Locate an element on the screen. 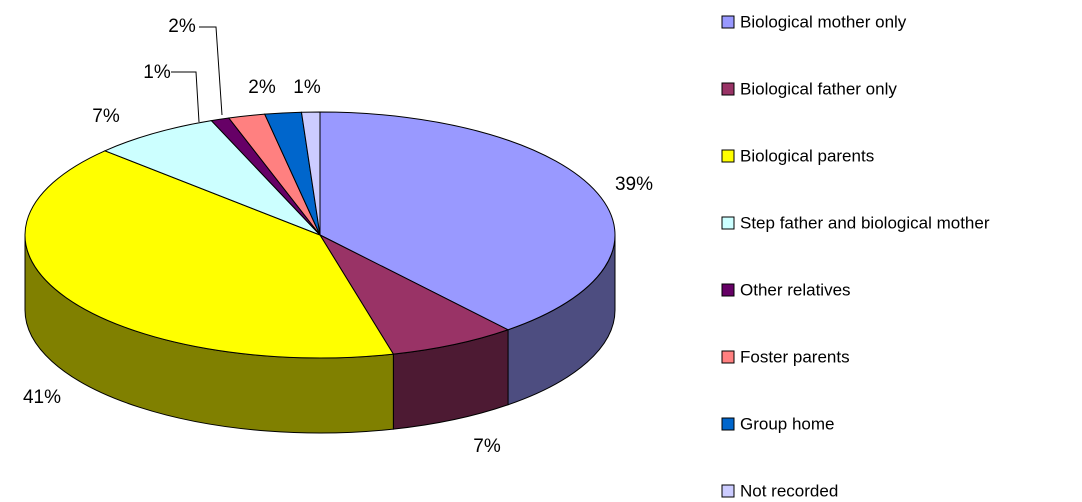 The width and height of the screenshot is (1082, 502). legend-label: Biological mother only is located at coordinates (823, 21).